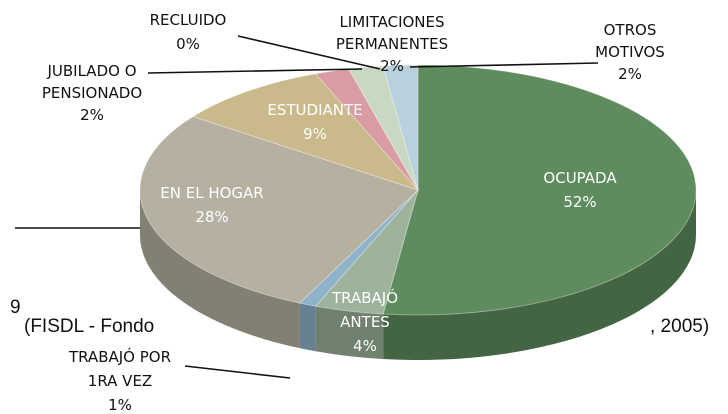  I want to click on slice-label: OTROS MOTIVOS, so click(630, 41).